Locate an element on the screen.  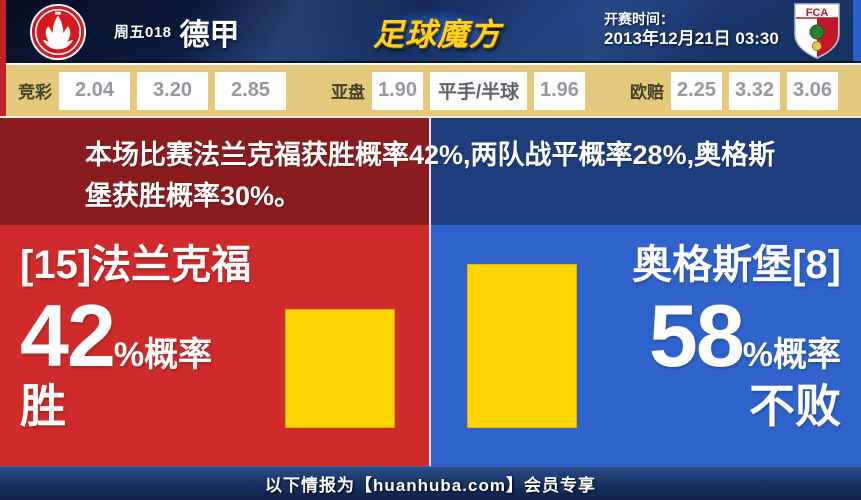
jingcai-away-odds: 2.85 is located at coordinates (250, 90).